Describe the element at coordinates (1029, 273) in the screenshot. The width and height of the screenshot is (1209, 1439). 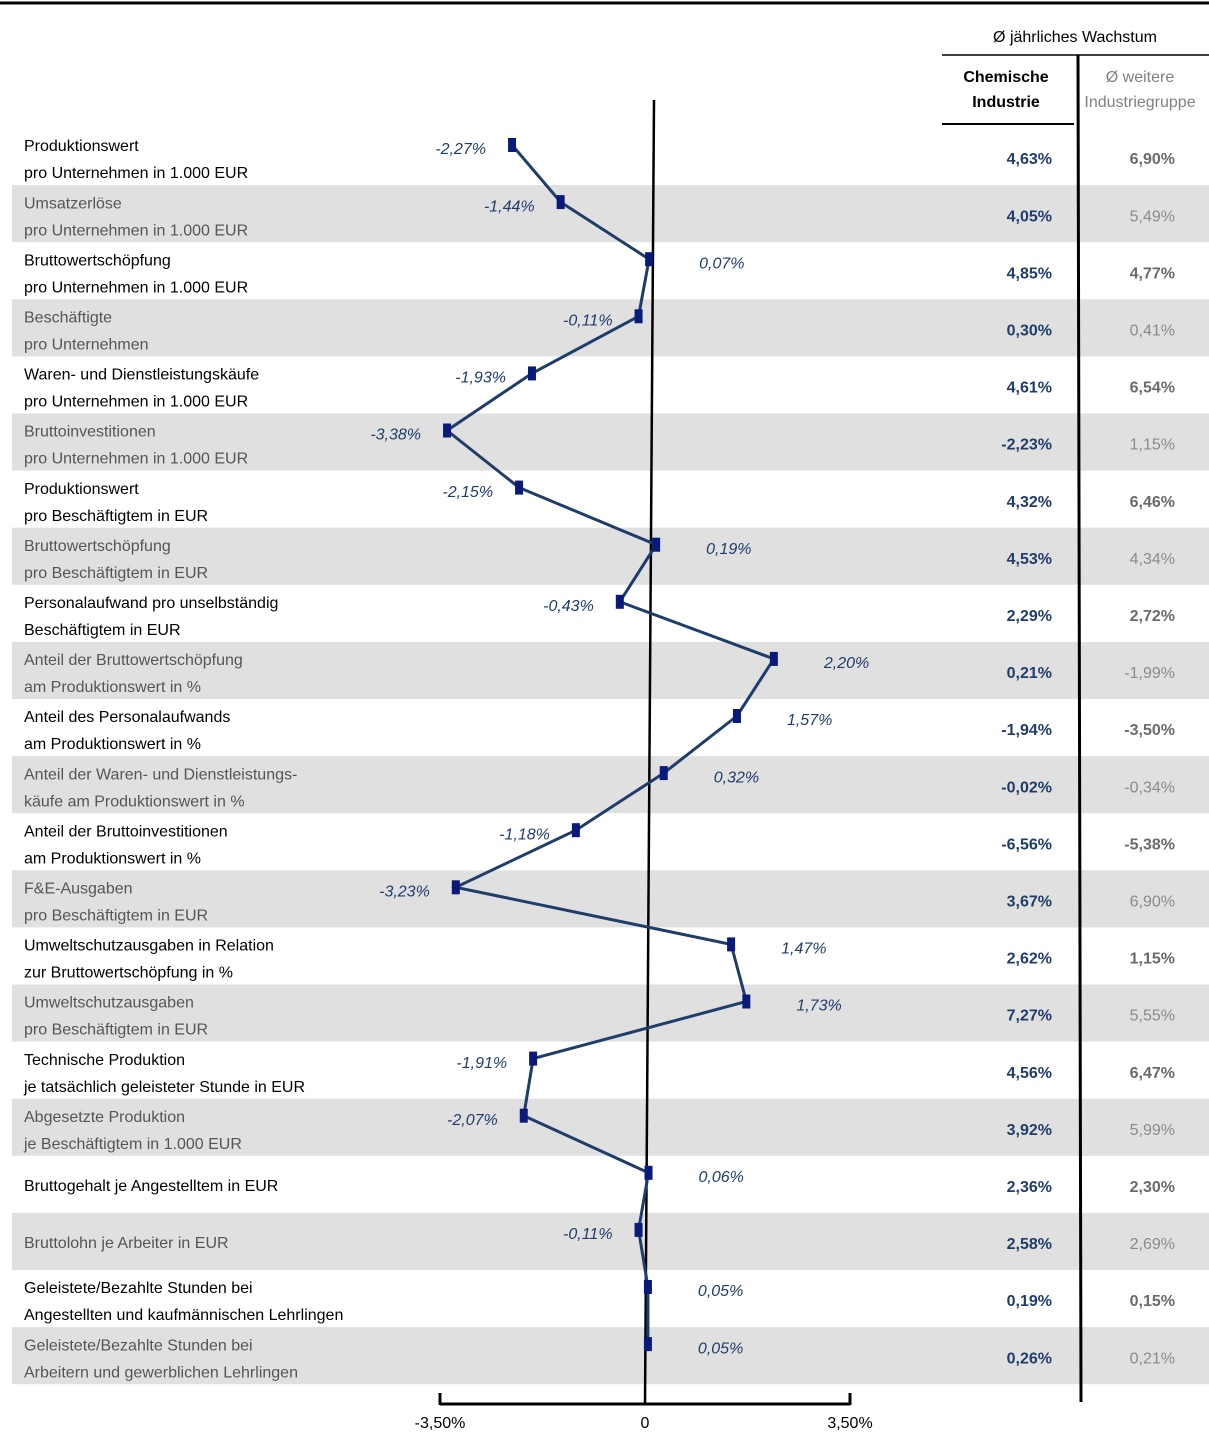
I see `table-cell: 4,85%` at that location.